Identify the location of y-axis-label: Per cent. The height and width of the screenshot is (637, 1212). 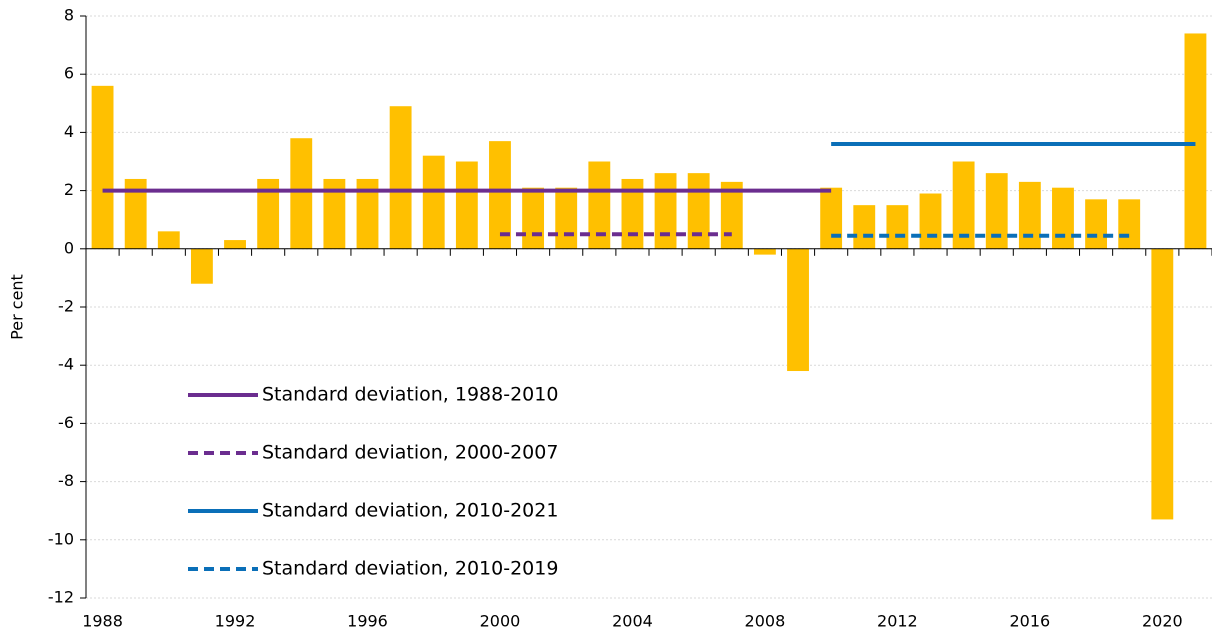
(17, 307).